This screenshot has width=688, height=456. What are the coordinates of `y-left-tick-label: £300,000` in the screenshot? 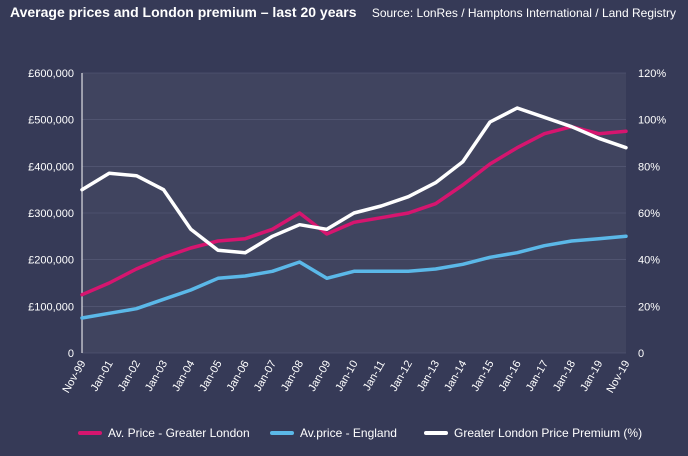 It's located at (51, 214).